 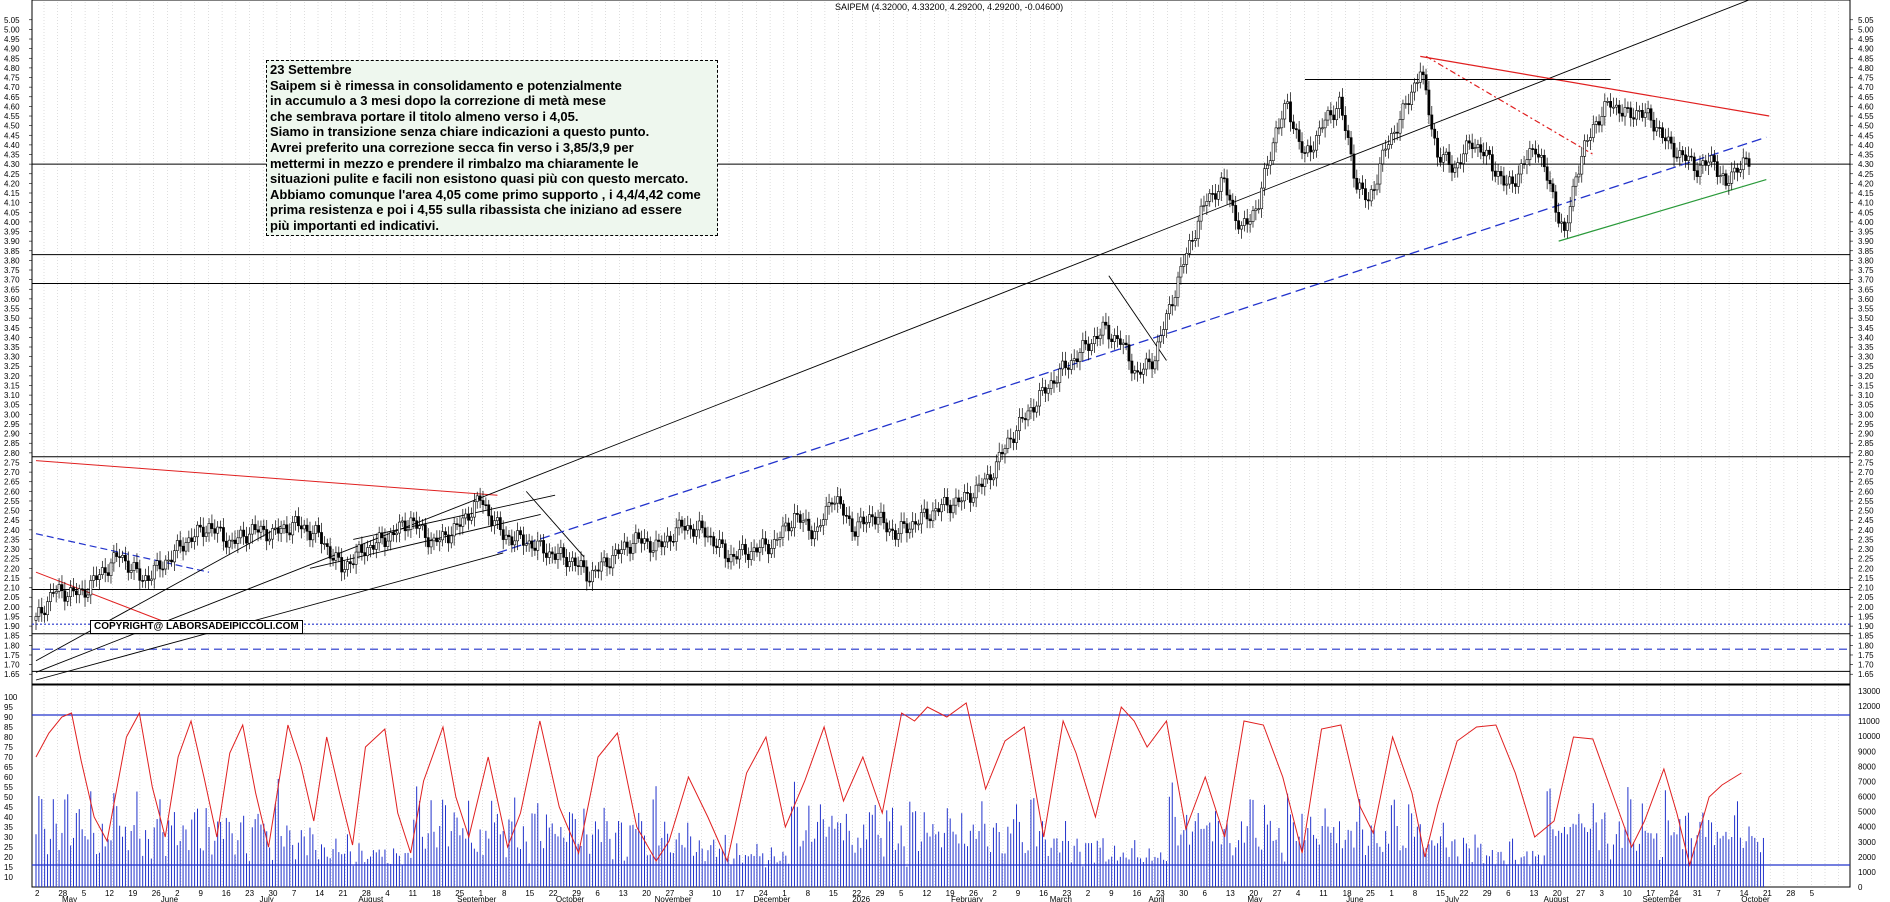 What do you see at coordinates (1043, 893) in the screenshot?
I see `x-day-label: 16` at bounding box center [1043, 893].